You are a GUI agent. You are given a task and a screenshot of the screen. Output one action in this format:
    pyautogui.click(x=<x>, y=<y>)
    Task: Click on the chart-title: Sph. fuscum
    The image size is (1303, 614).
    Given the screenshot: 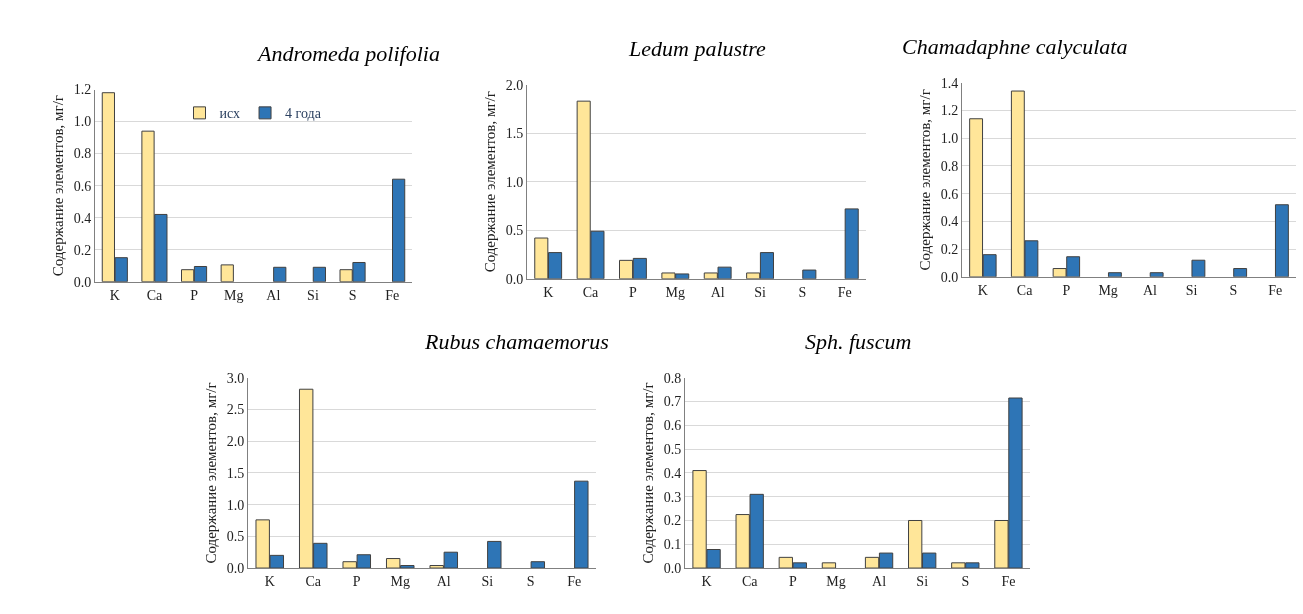 What is the action you would take?
    pyautogui.click(x=858, y=341)
    